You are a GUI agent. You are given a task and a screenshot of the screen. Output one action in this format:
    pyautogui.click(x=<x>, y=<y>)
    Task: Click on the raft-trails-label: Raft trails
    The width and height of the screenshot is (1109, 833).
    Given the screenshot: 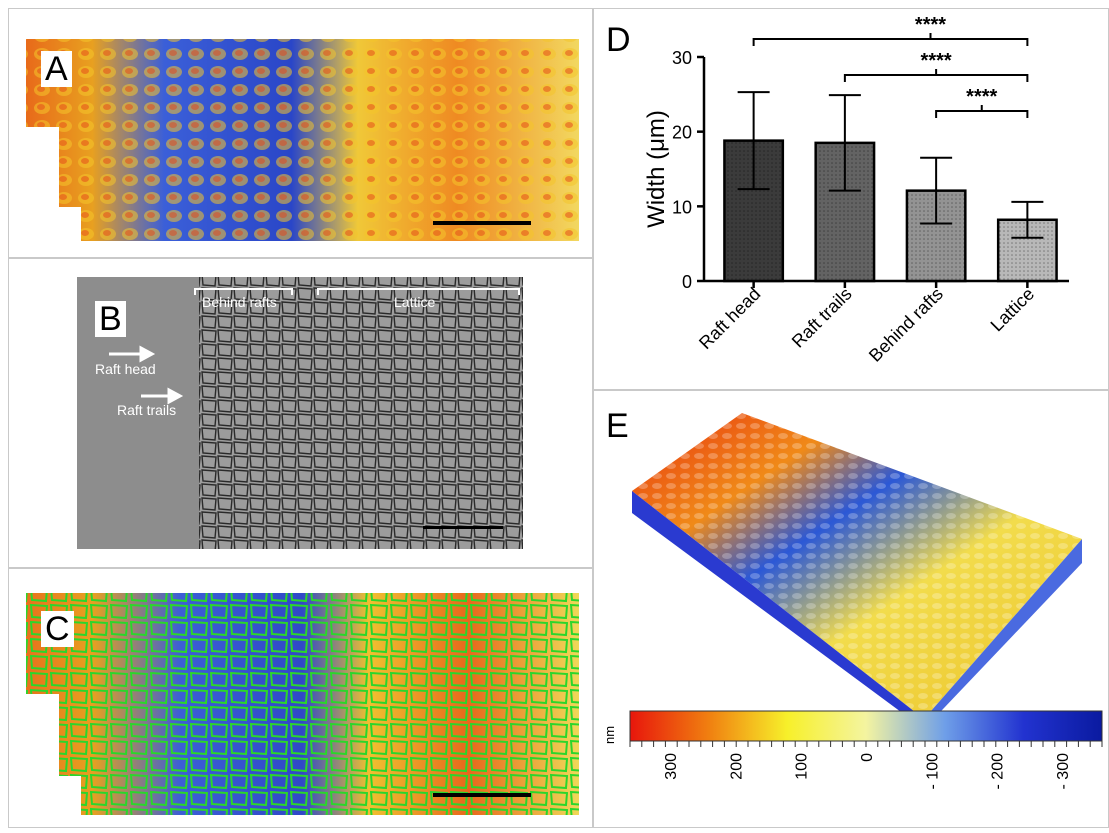 What is the action you would take?
    pyautogui.click(x=147, y=410)
    